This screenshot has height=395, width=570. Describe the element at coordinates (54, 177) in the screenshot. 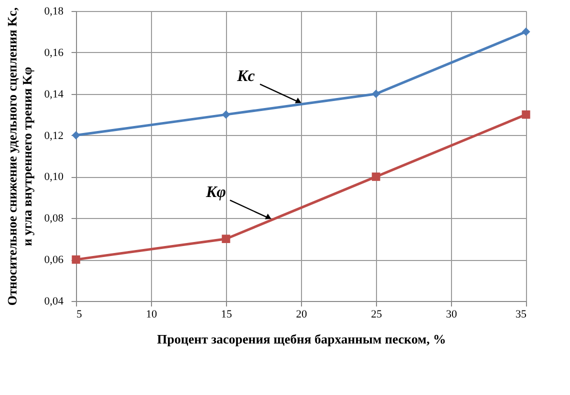

I see `y-tick-label: 0,10` at that location.